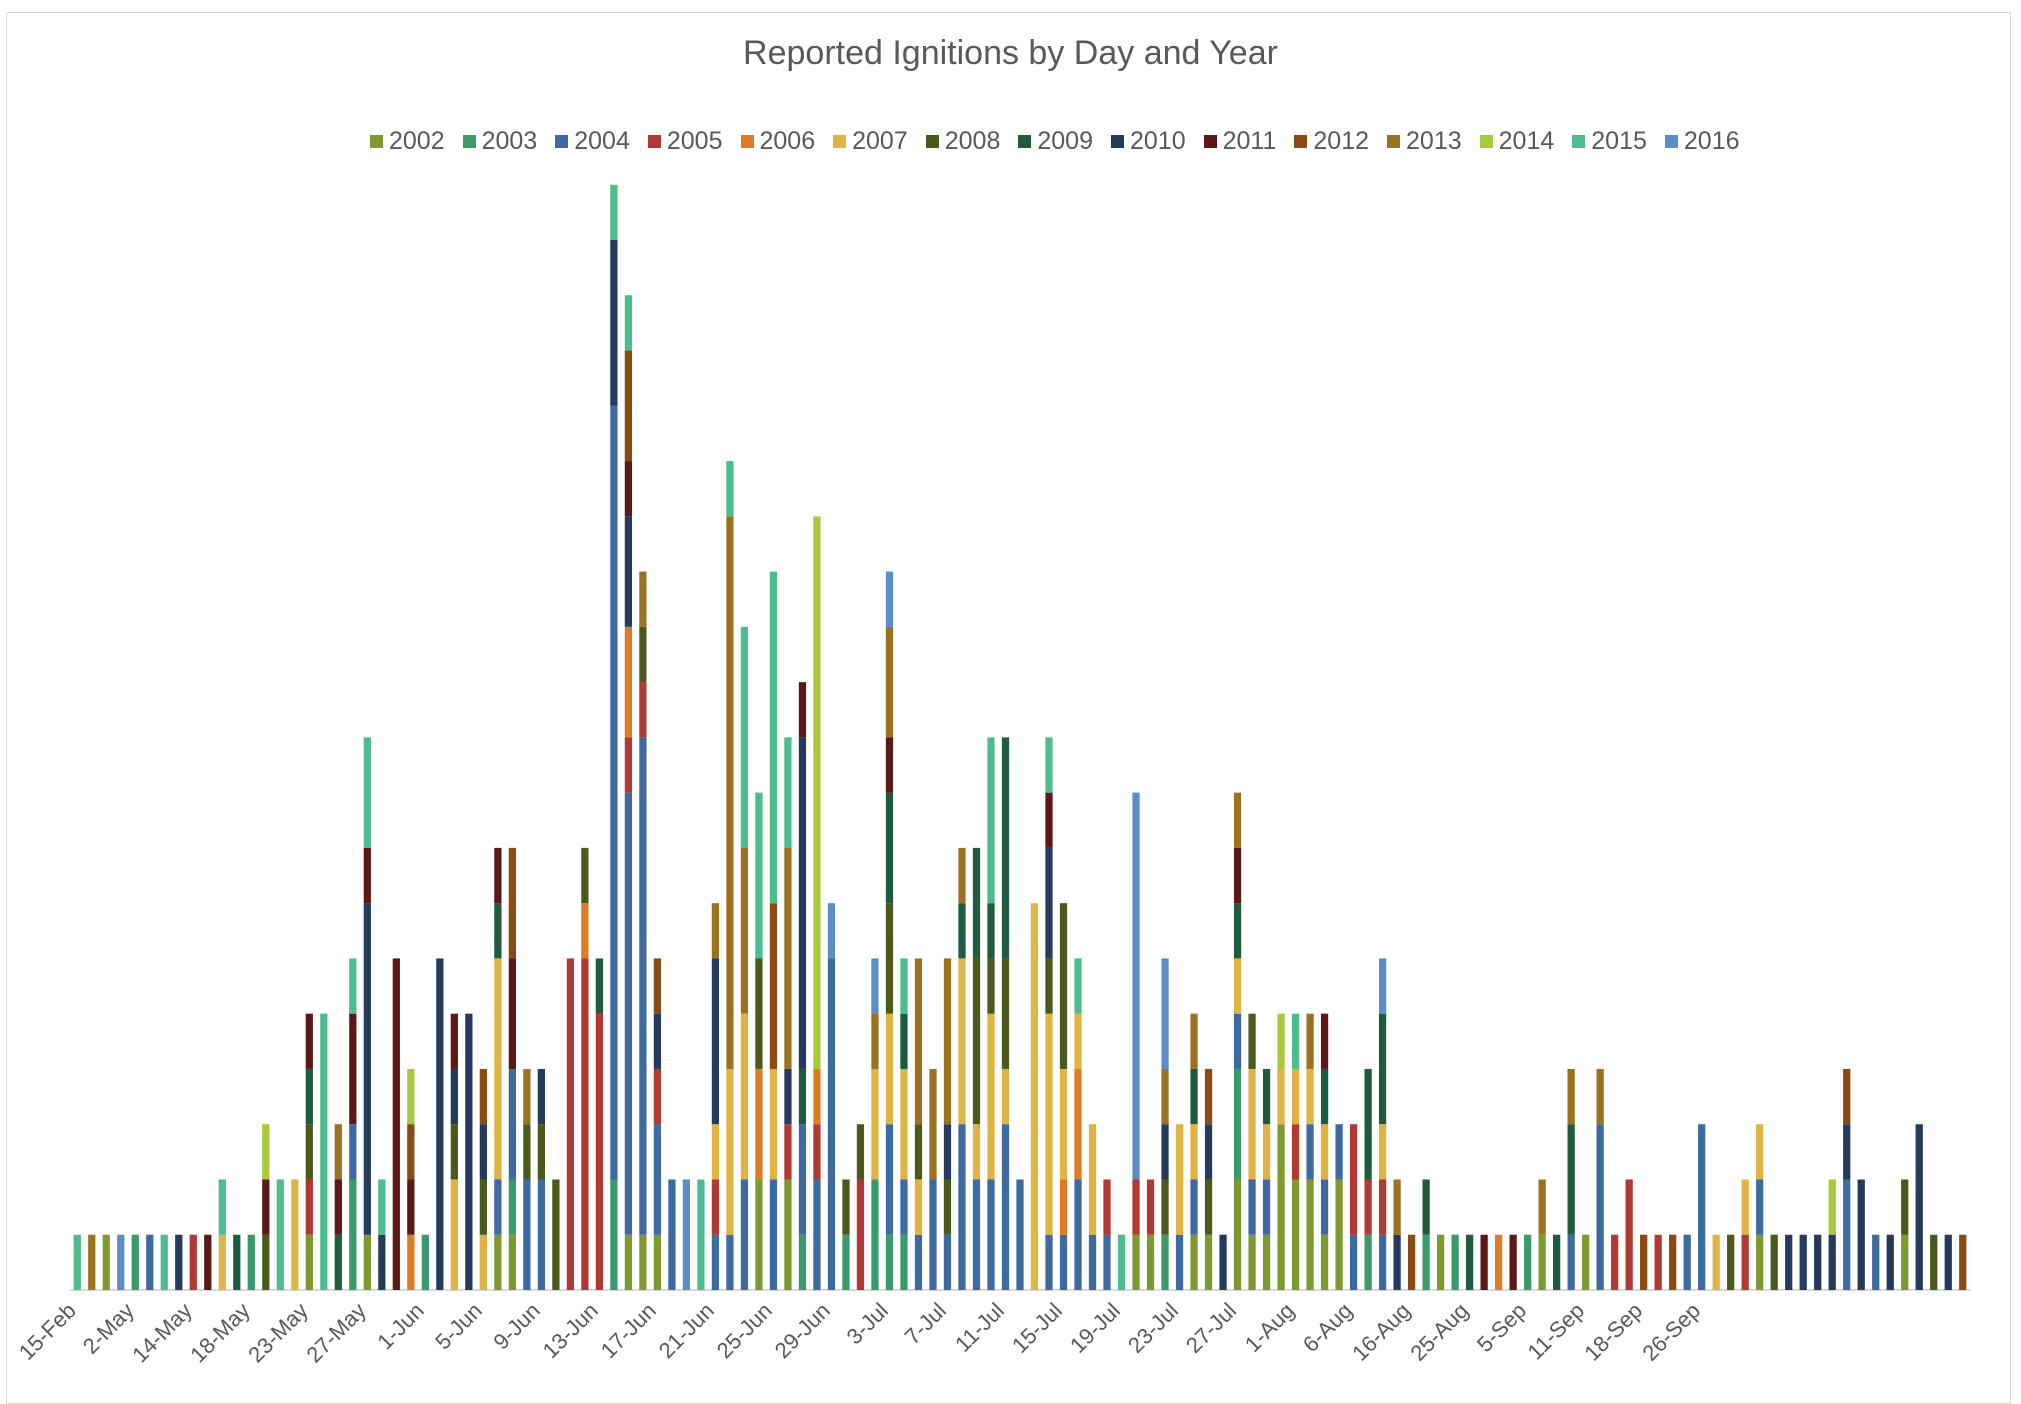 This screenshot has width=2021, height=1404. Describe the element at coordinates (628, 1330) in the screenshot. I see `x-tick-label: 17-Jun` at that location.